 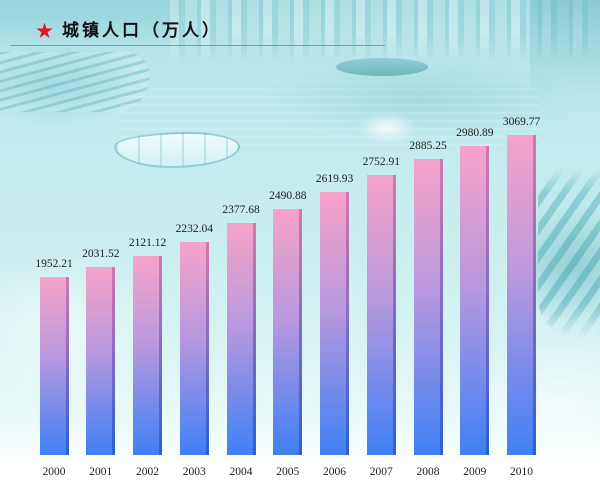 I want to click on value-label-2006: 2619.93, so click(x=334, y=179).